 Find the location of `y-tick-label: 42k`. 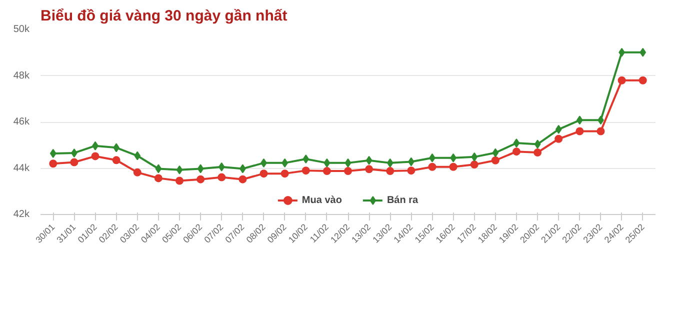

y-tick-label: 42k is located at coordinates (21, 214).